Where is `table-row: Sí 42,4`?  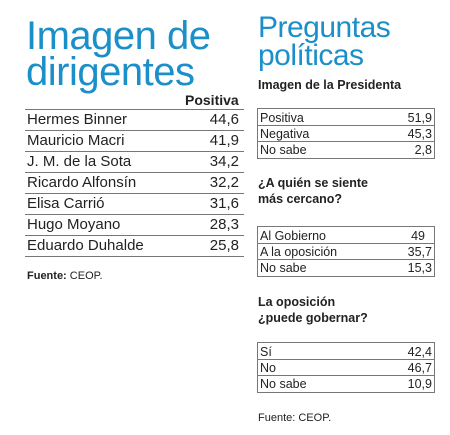
table-row: Sí 42,4 is located at coordinates (345, 352).